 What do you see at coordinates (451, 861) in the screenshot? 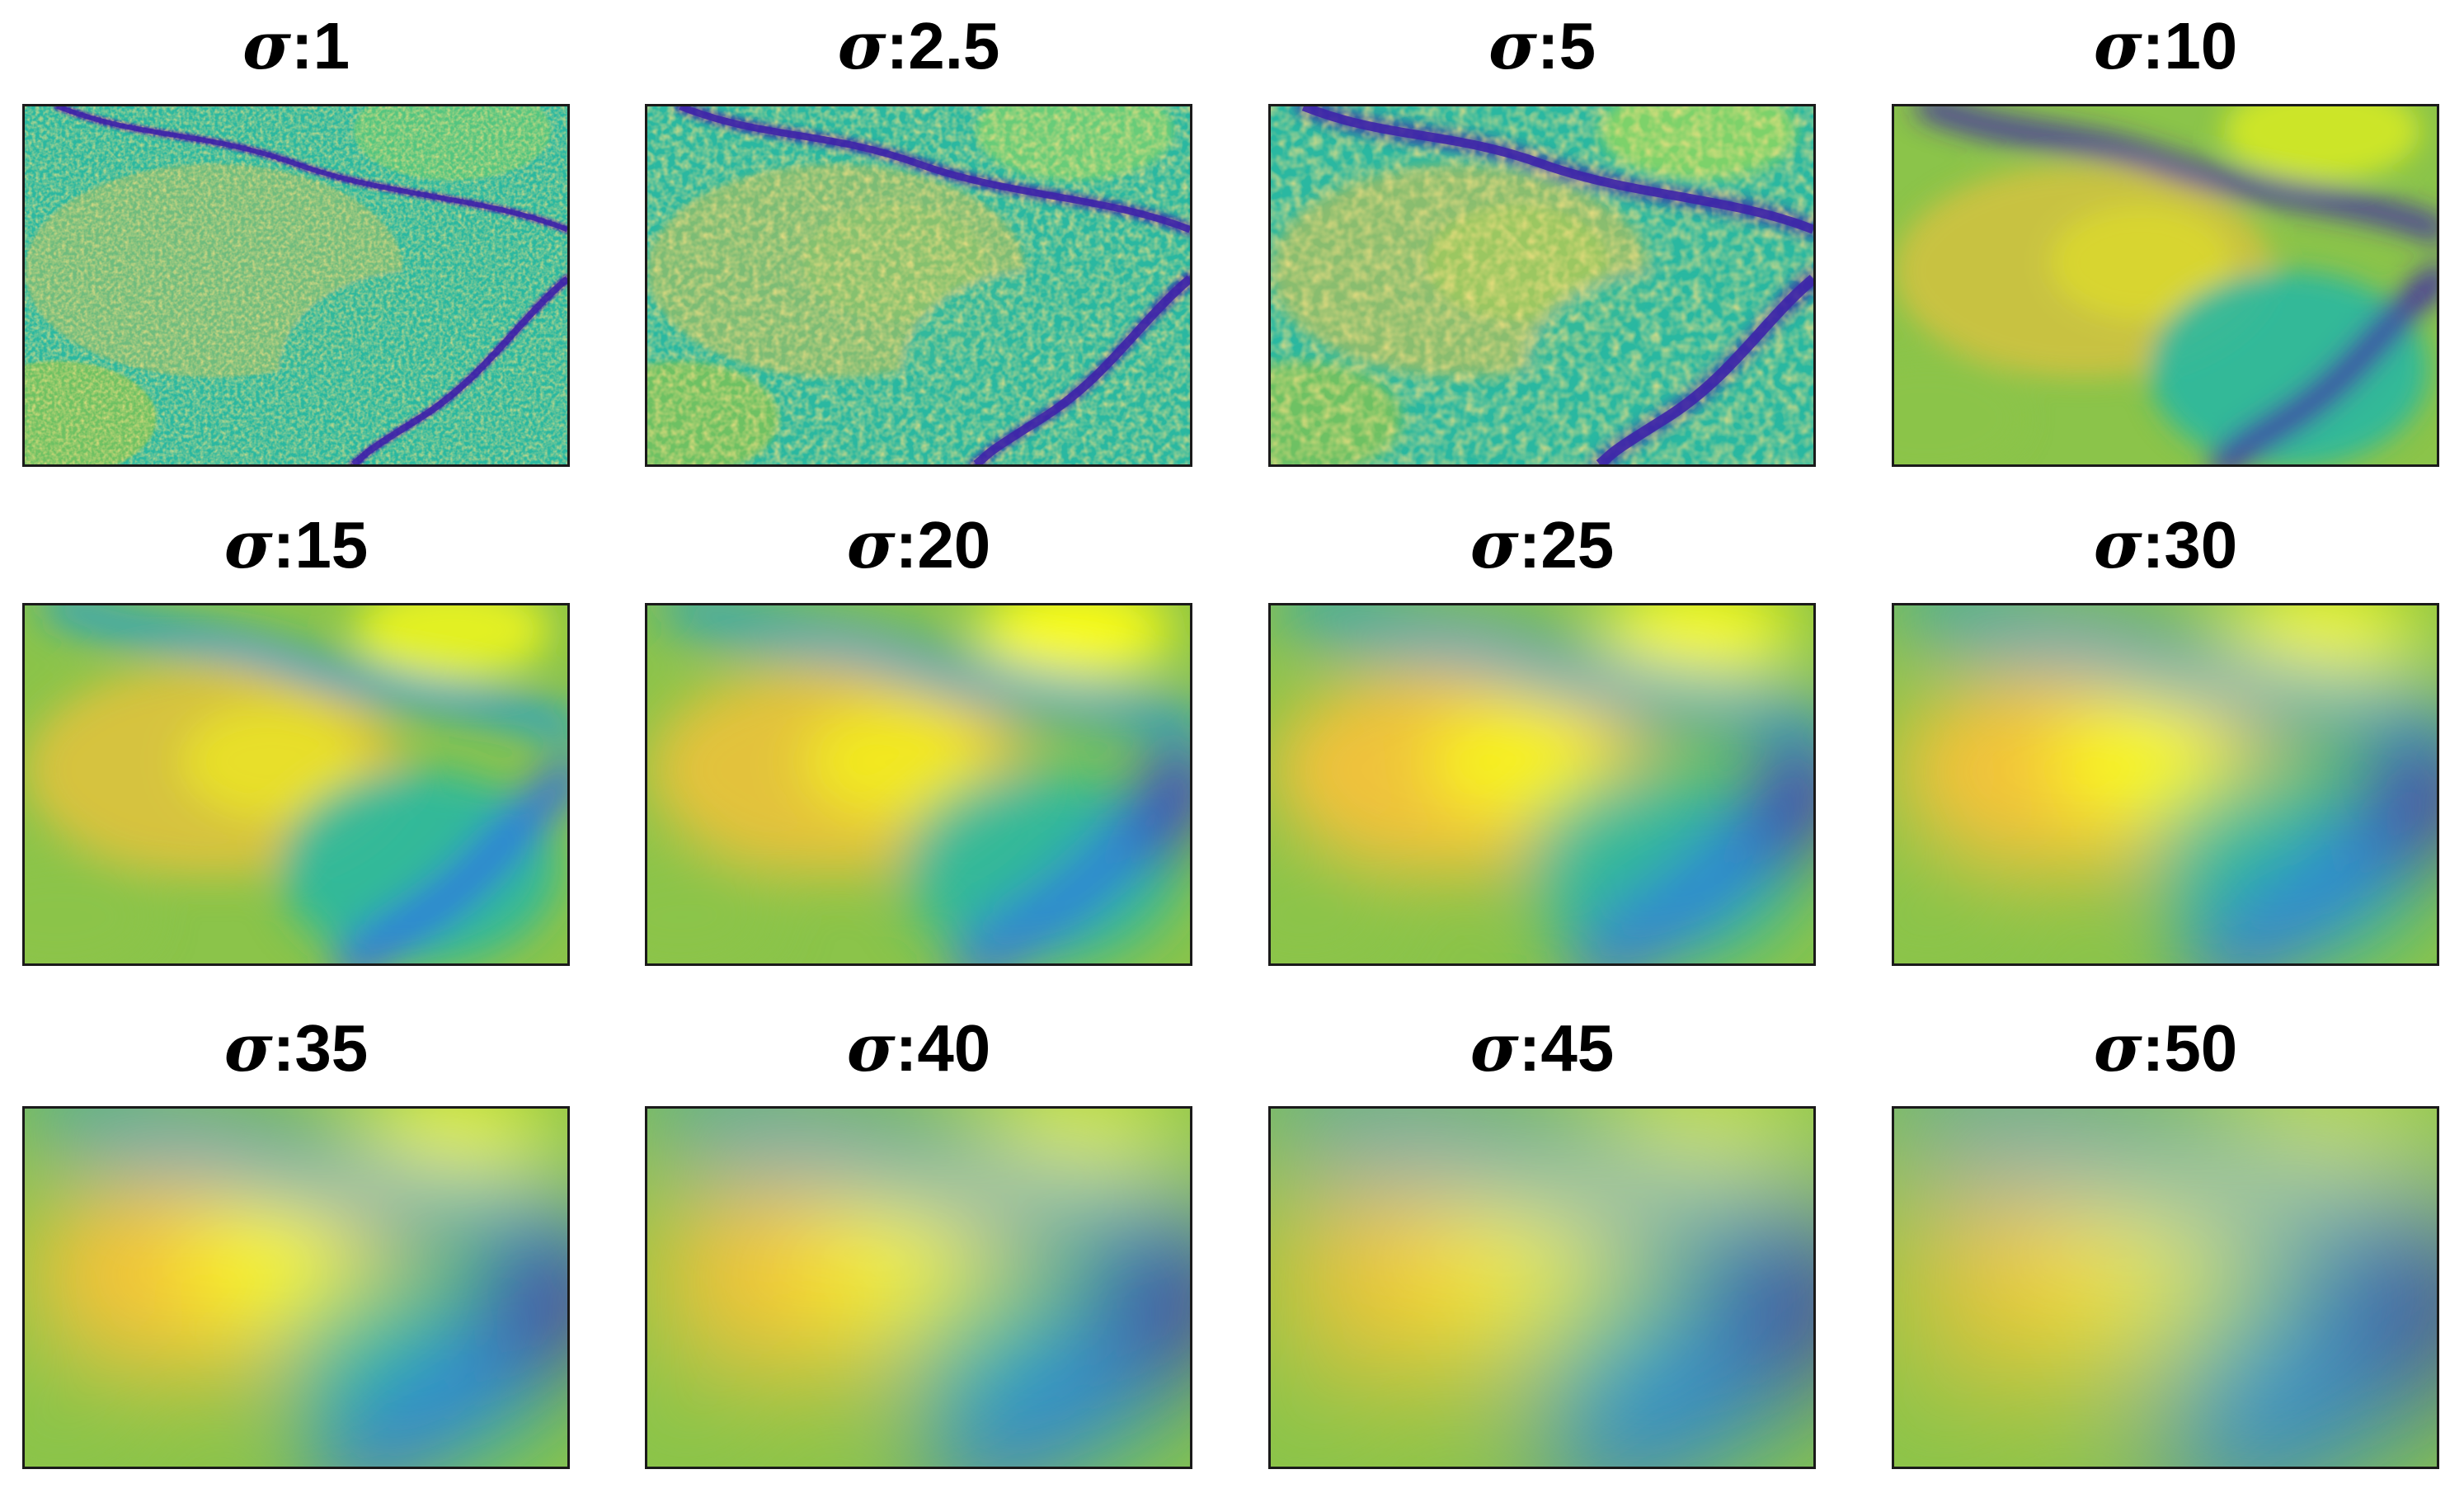
I see `river-right` at bounding box center [451, 861].